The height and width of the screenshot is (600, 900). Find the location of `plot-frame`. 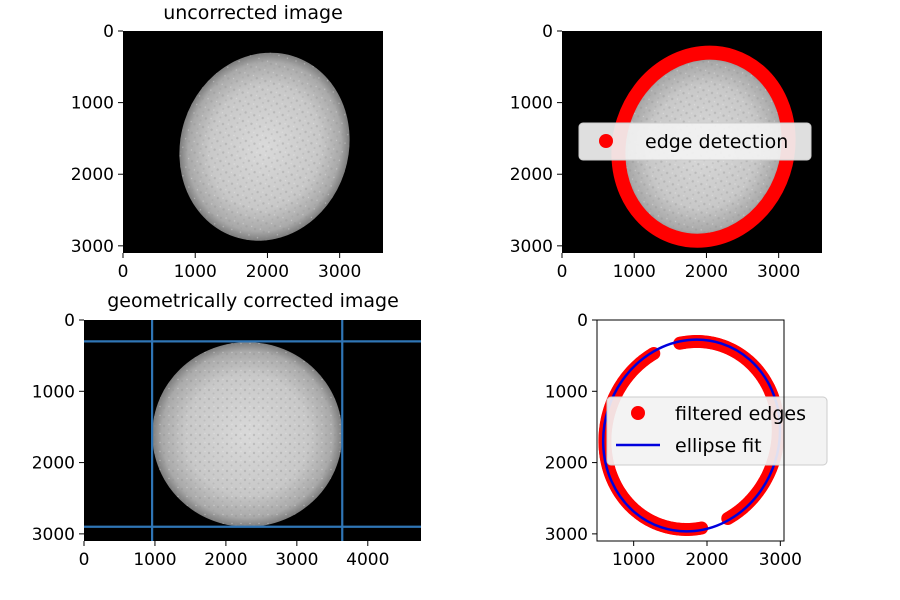

plot-frame is located at coordinates (690, 430).